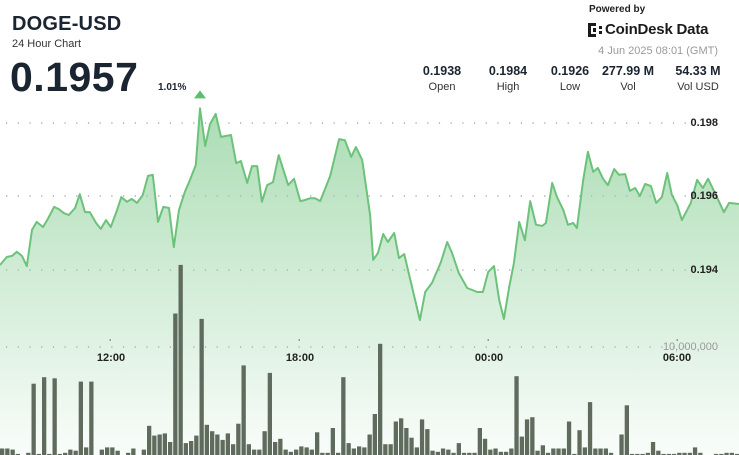 The image size is (739, 455). I want to click on x-tick-label: 00:00, so click(489, 358).